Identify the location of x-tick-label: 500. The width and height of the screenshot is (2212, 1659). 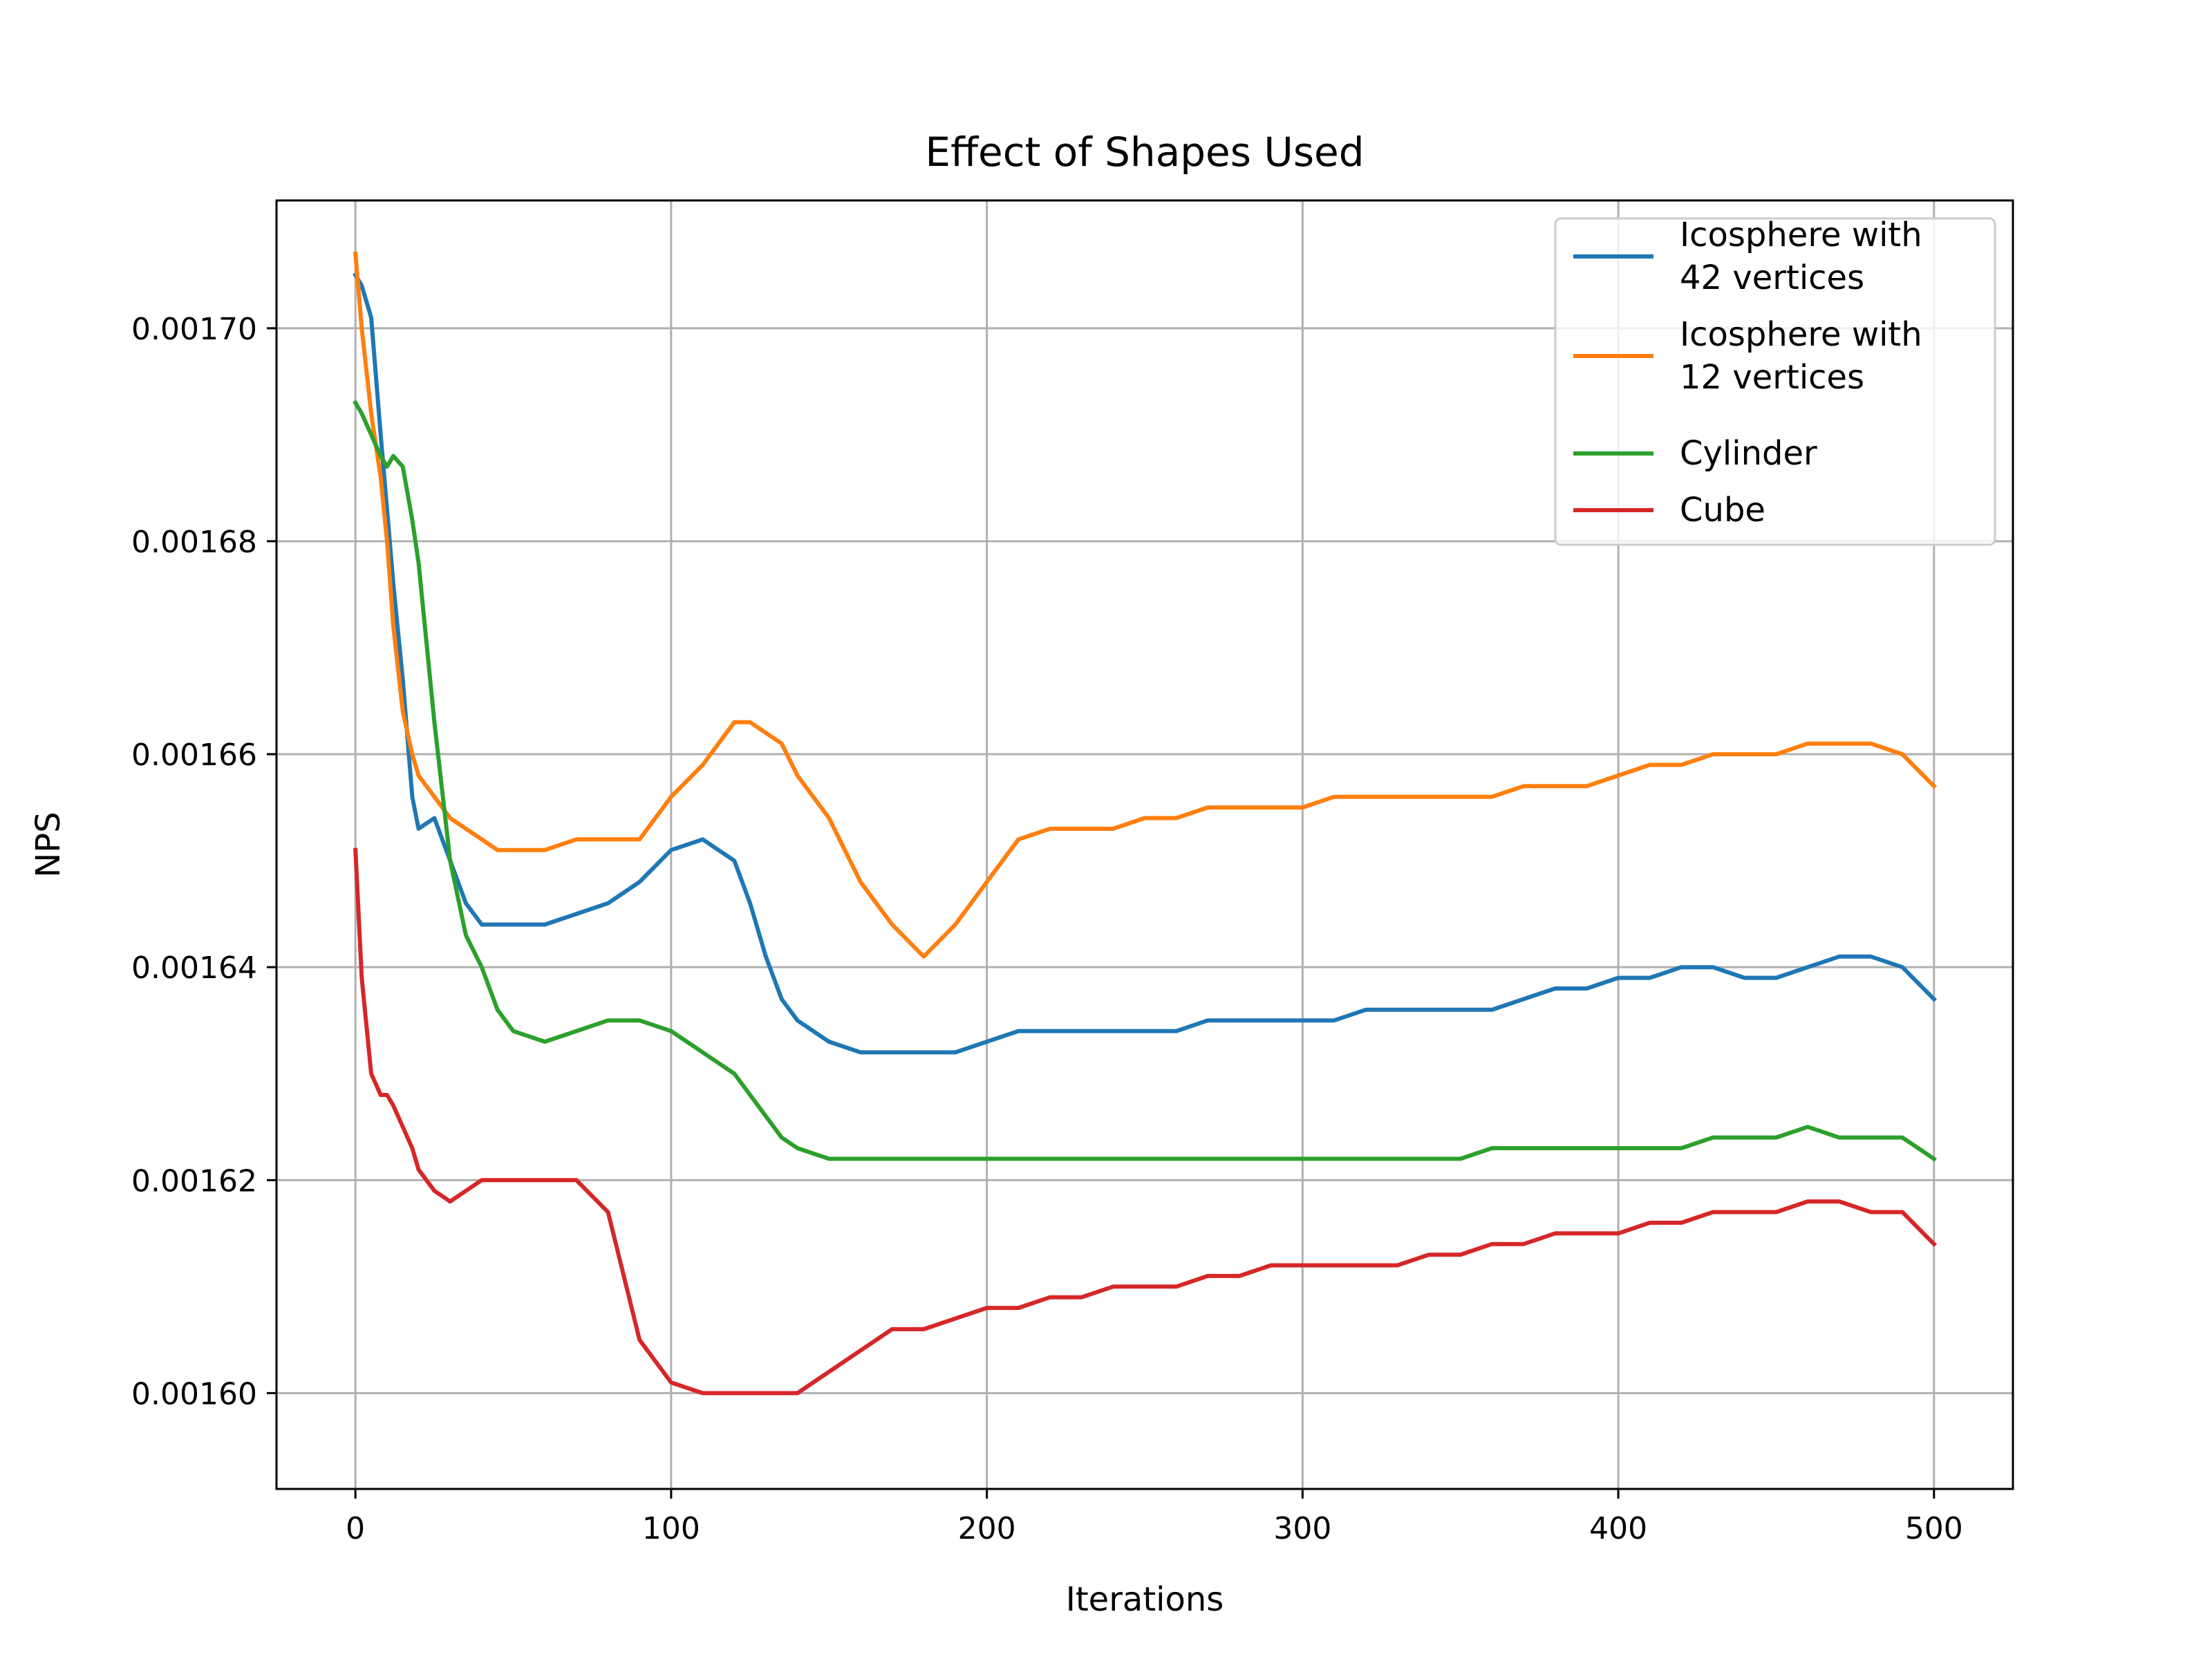
(1934, 1529).